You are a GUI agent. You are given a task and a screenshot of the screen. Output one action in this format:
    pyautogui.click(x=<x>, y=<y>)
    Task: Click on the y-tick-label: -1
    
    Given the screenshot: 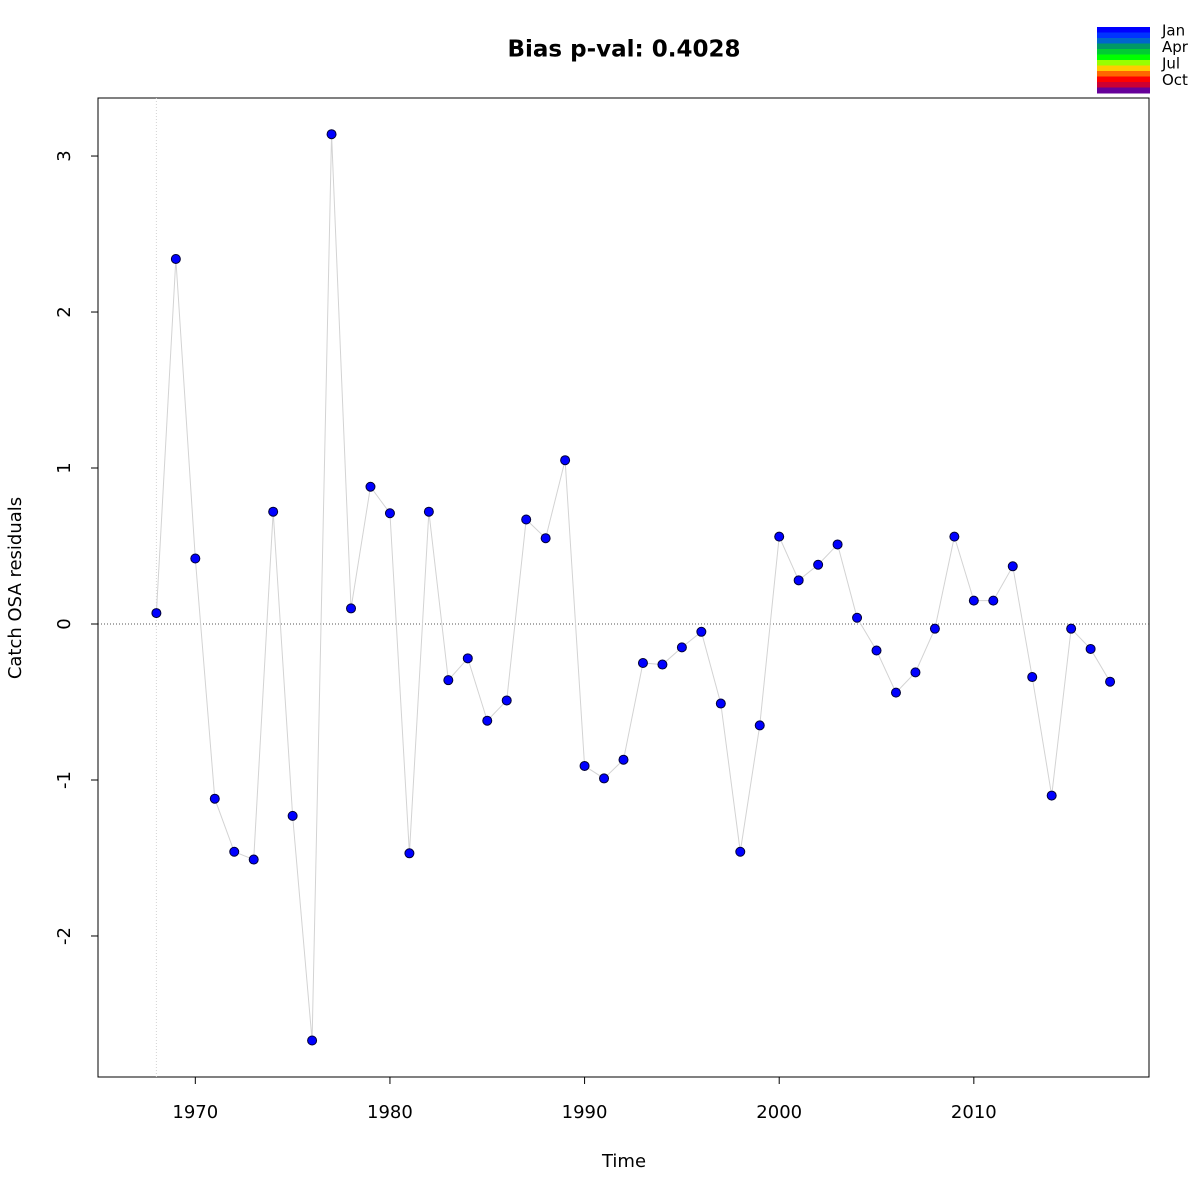 What is the action you would take?
    pyautogui.click(x=64, y=780)
    